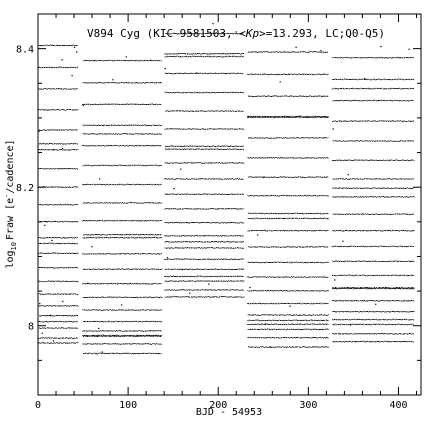 The width and height of the screenshot is (436, 422). What do you see at coordinates (31, 327) in the screenshot?
I see `y-tick-label: 8` at bounding box center [31, 327].